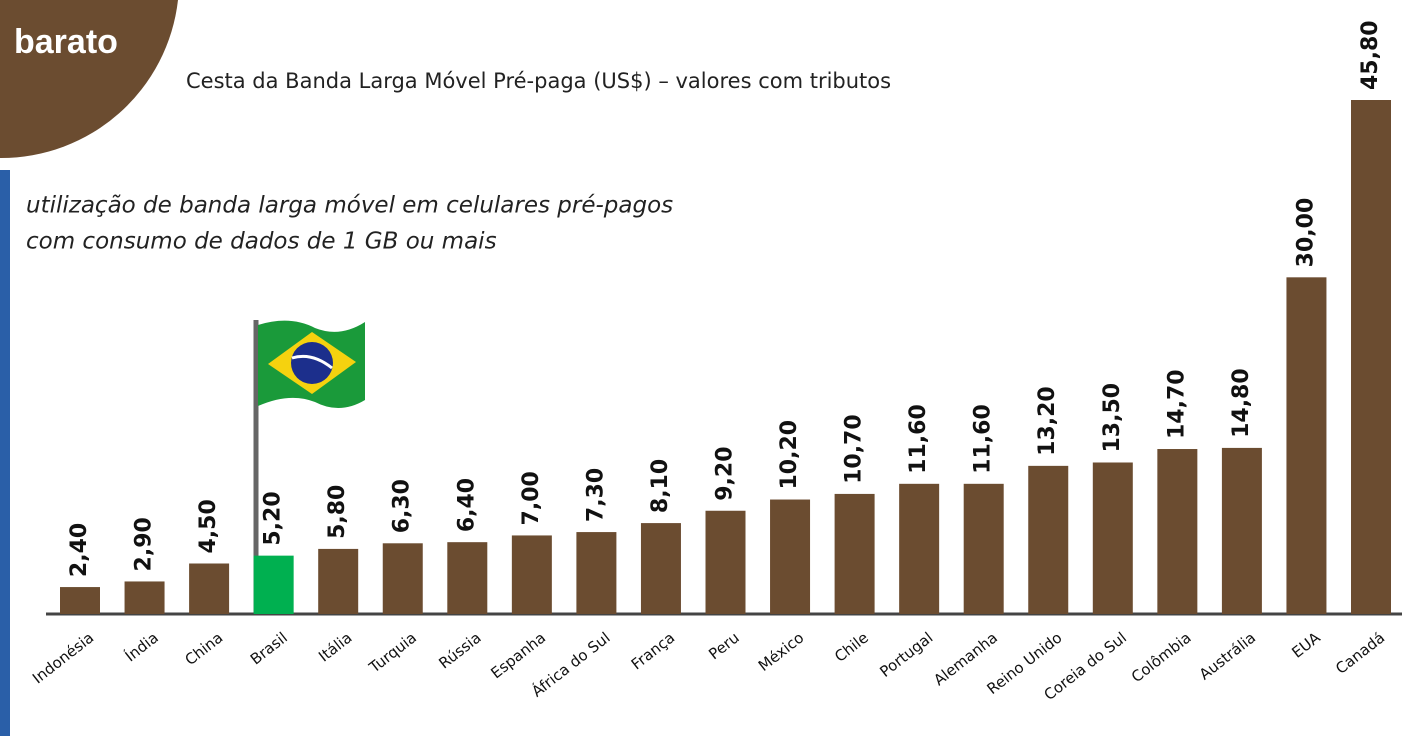 The width and height of the screenshot is (1402, 736). What do you see at coordinates (141, 647) in the screenshot?
I see `x-tick-label: Índia` at bounding box center [141, 647].